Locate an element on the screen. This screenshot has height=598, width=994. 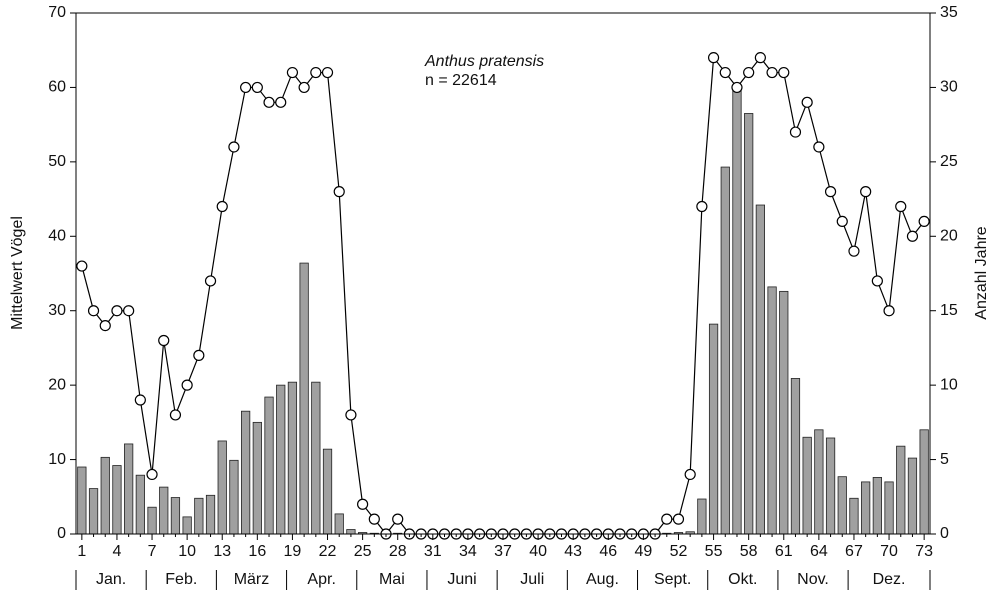
y-tick-label: 20 is located at coordinates (57, 384).